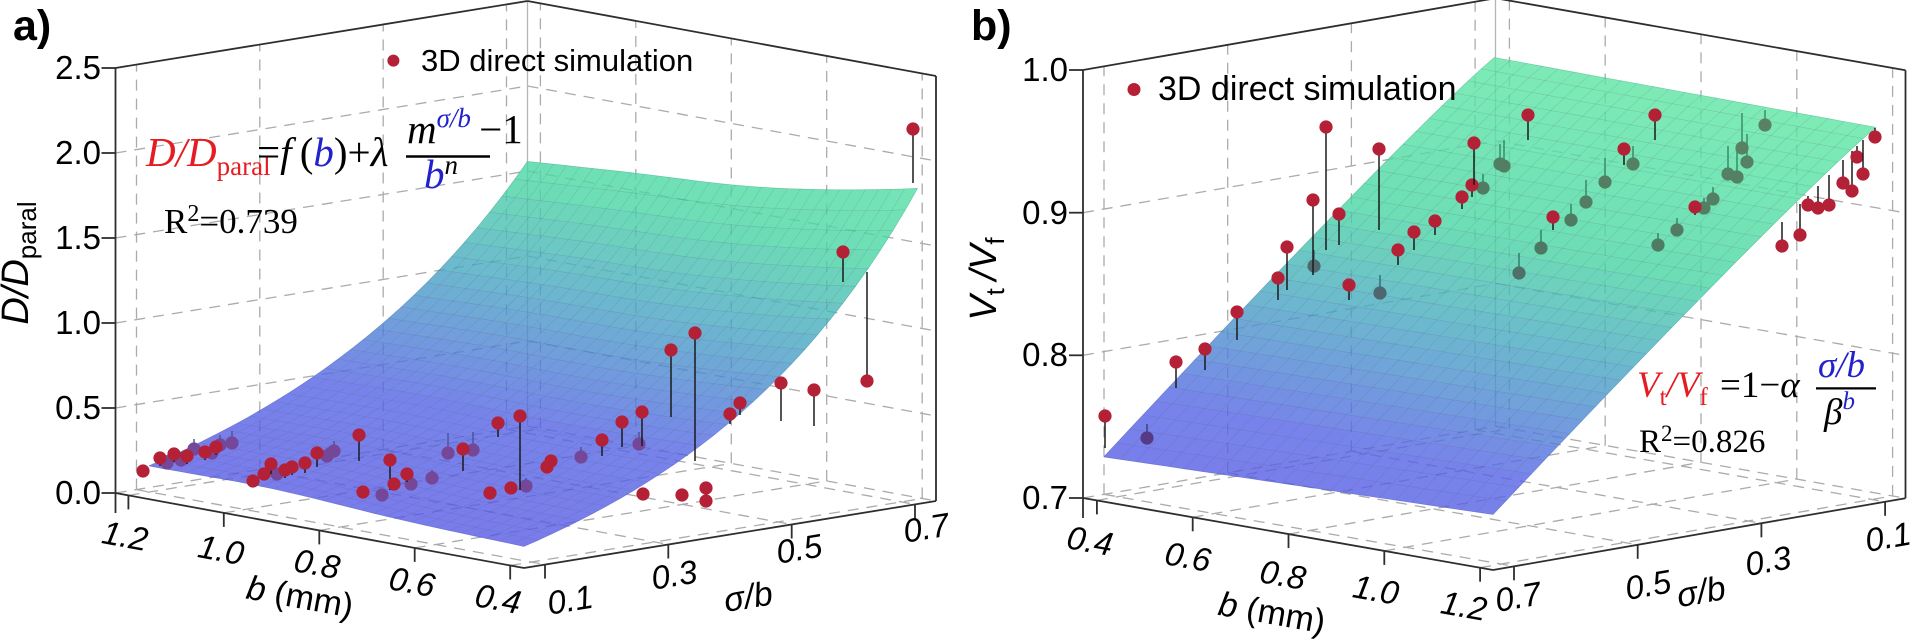  What do you see at coordinates (991, 26) in the screenshot?
I see `svg-text: b)` at bounding box center [991, 26].